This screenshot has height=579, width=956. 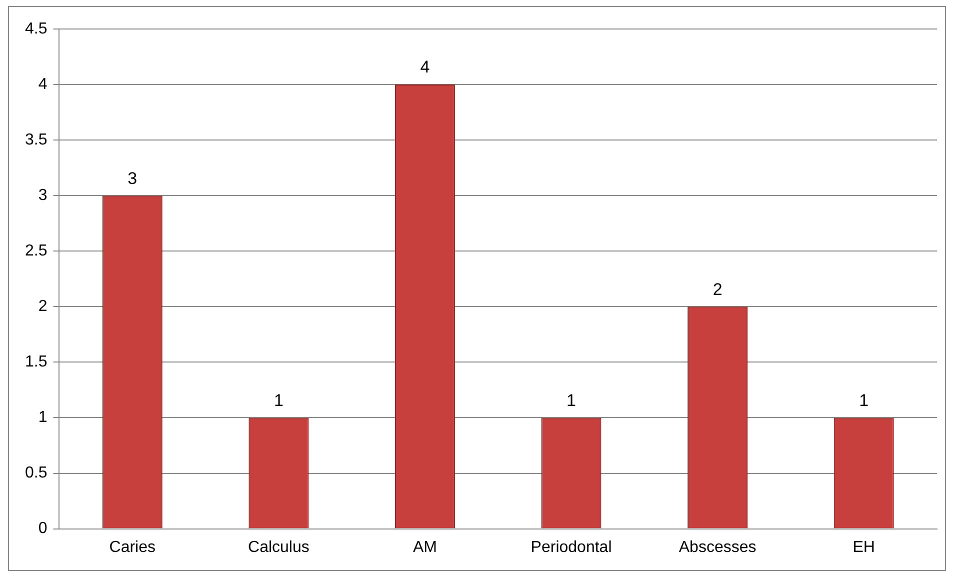 I want to click on x-tick-label: Abscesses, so click(x=717, y=547).